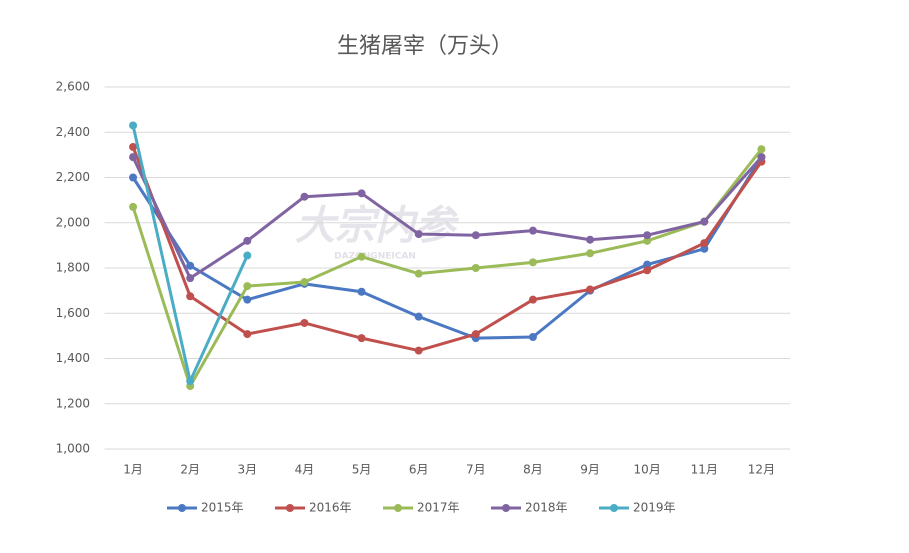 This screenshot has width=909, height=553. I want to click on x-tick-label: 10月, so click(647, 470).